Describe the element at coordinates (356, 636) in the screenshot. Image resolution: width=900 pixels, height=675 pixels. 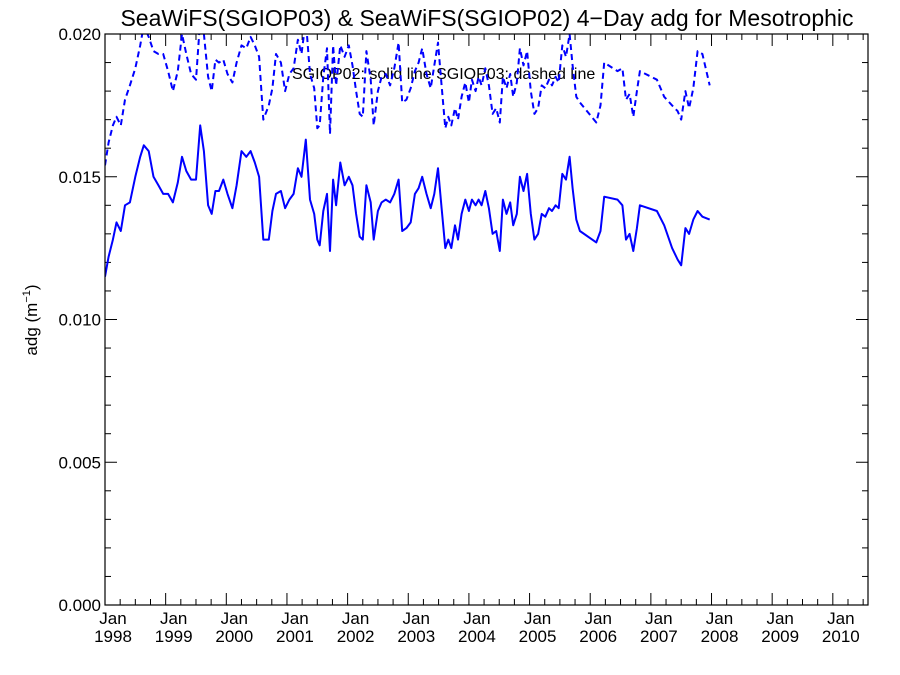
I see `x-tick-label-year: 2002` at that location.